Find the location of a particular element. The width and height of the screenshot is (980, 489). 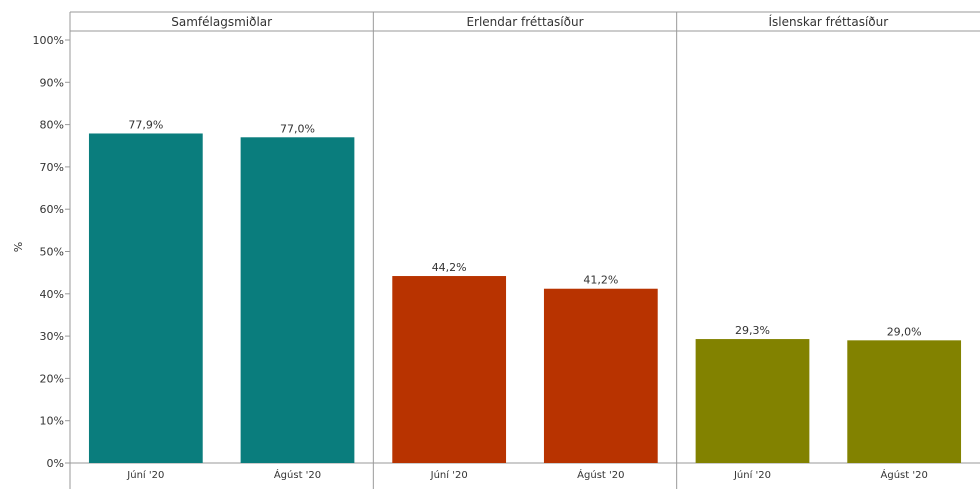

panel-title: Íslenskar fréttasíður is located at coordinates (828, 21).